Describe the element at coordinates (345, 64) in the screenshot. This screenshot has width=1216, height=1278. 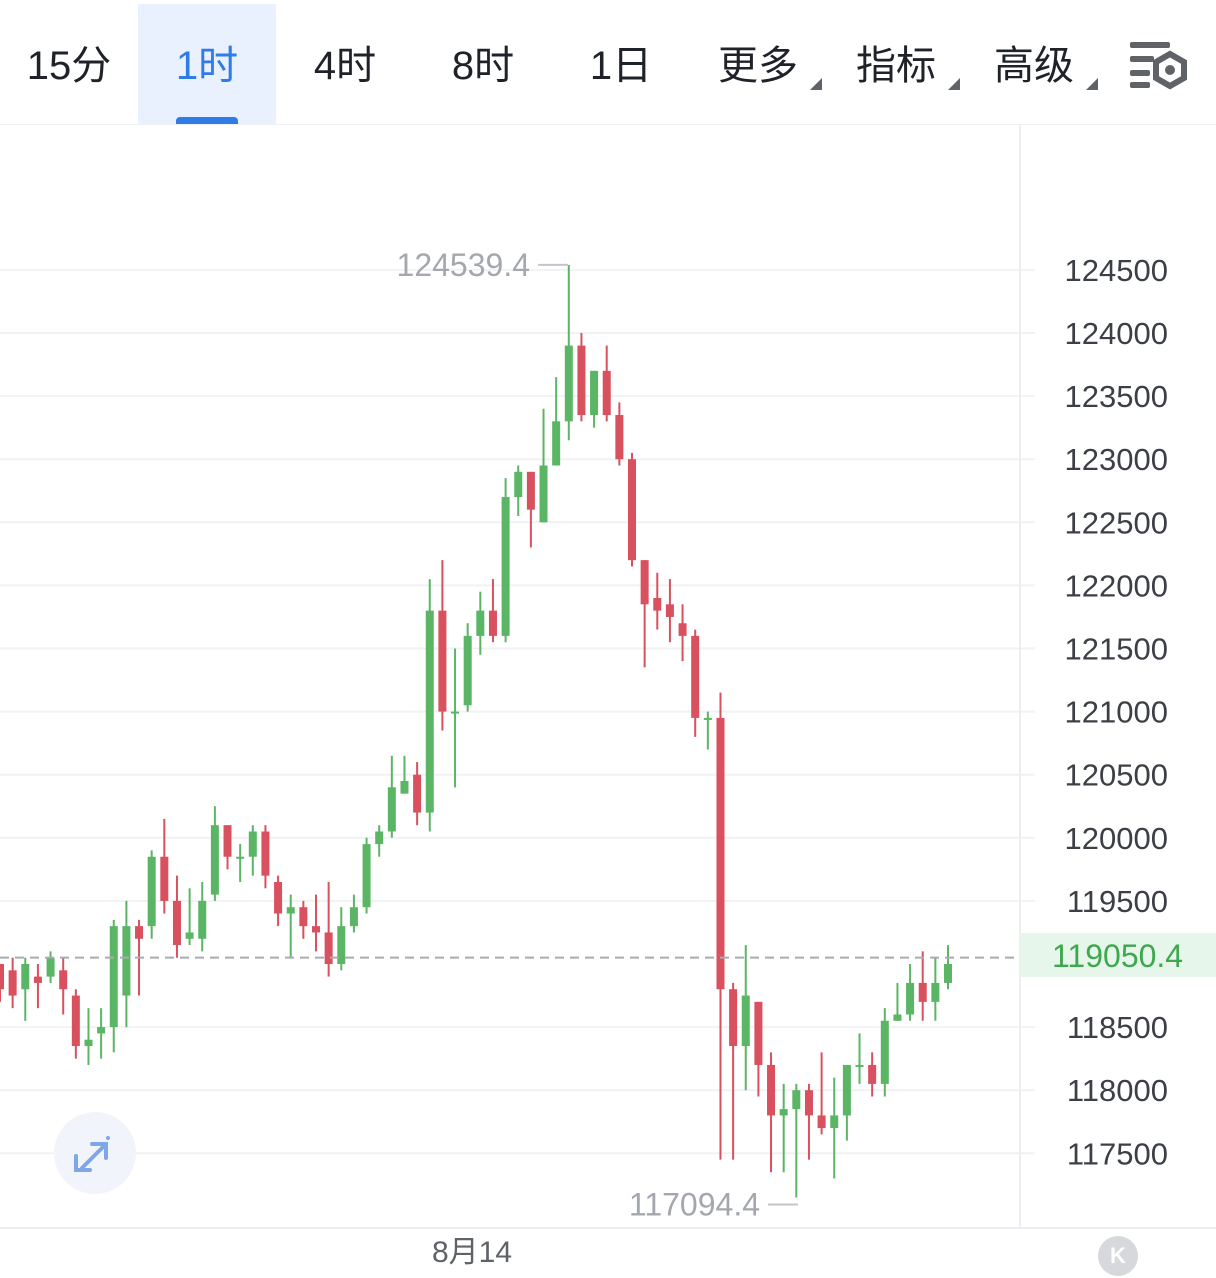
I see `tab-4-hours: 4时` at that location.